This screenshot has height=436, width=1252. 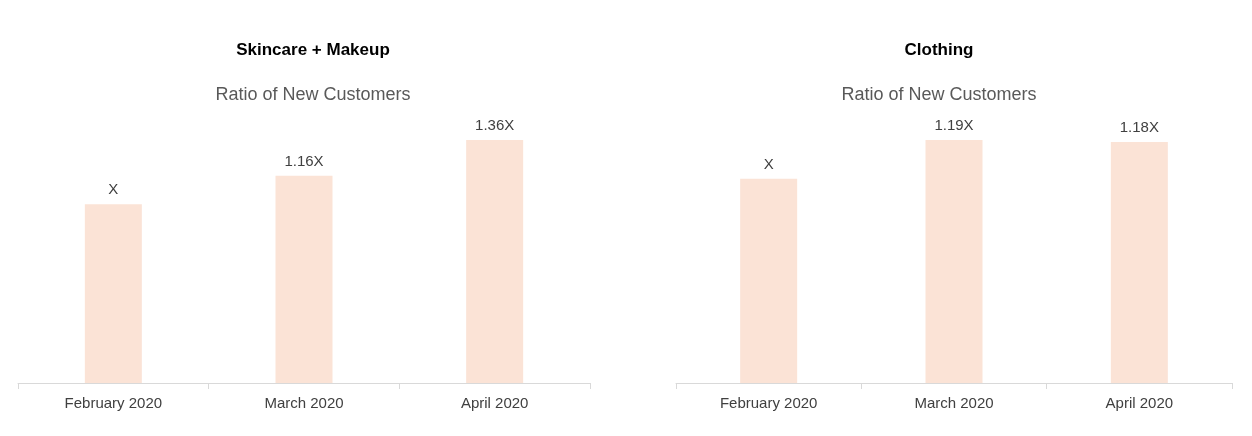 What do you see at coordinates (495, 124) in the screenshot?
I see `data-label: 1.36X` at bounding box center [495, 124].